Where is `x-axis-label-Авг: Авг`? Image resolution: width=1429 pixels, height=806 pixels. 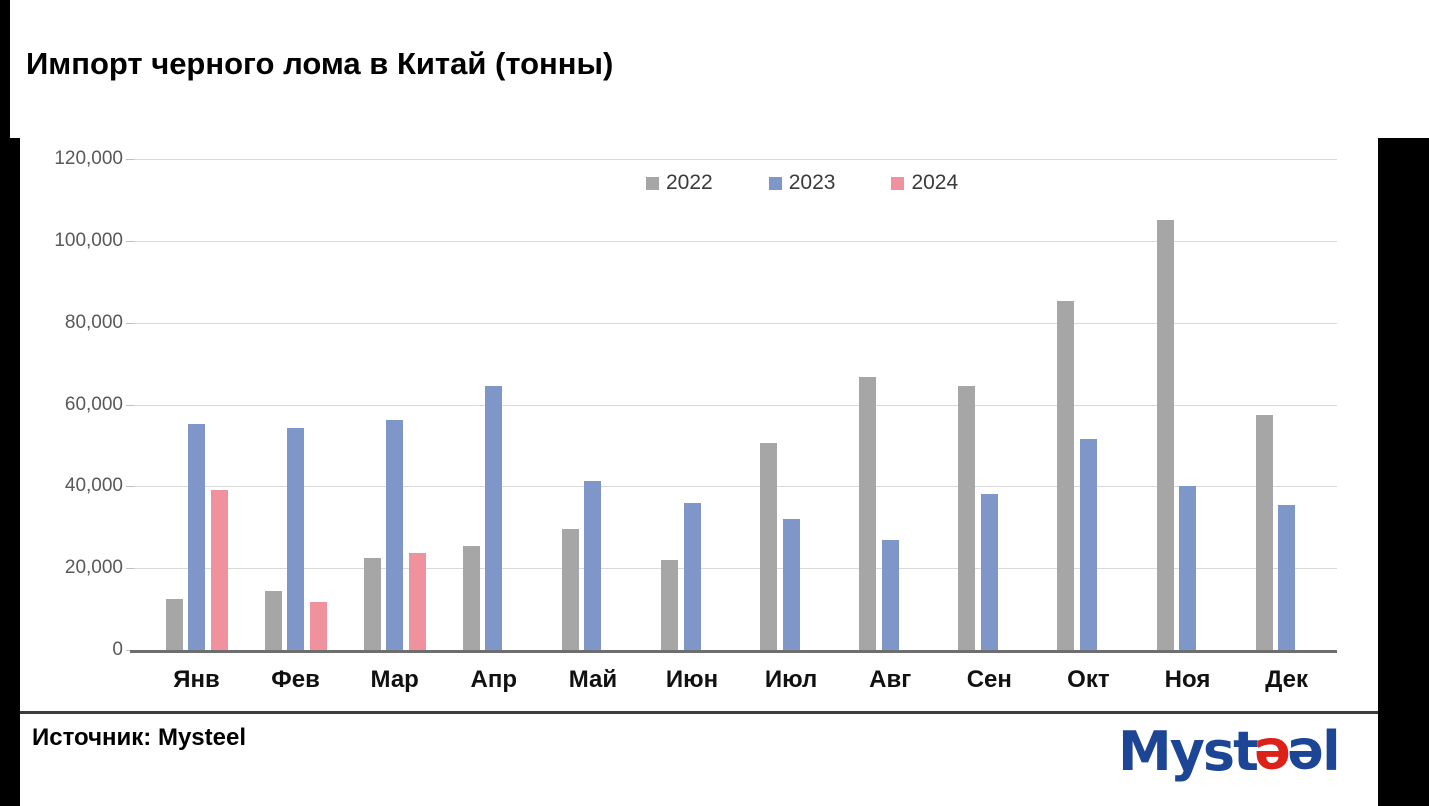
x-axis-label-Авг: Авг is located at coordinates (890, 679).